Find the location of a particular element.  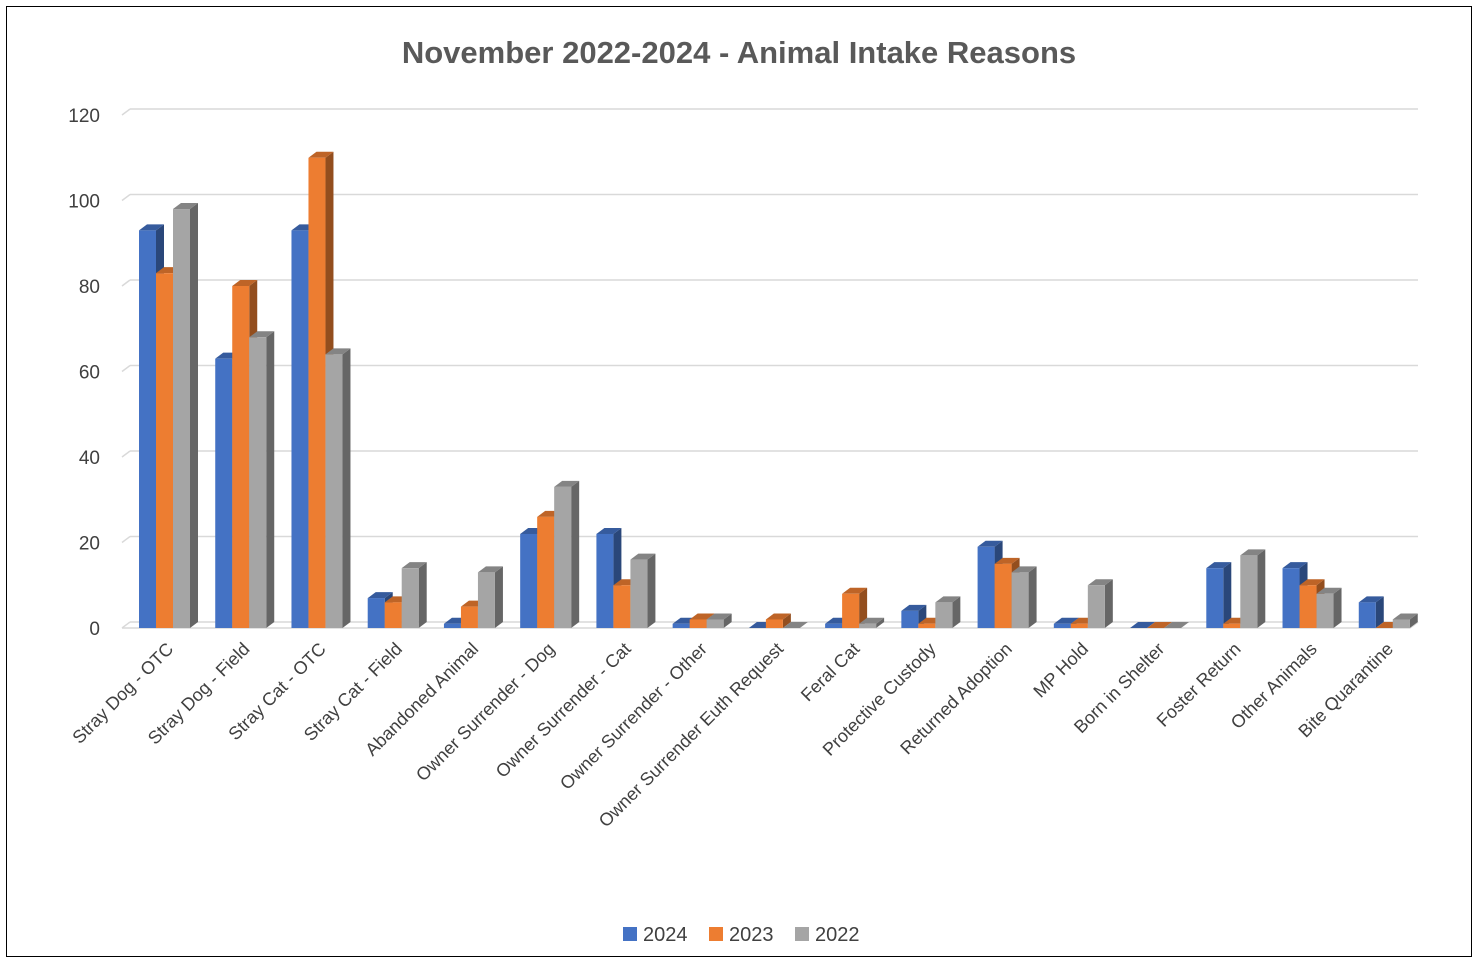

y-tick-label: 100 is located at coordinates (84, 202).